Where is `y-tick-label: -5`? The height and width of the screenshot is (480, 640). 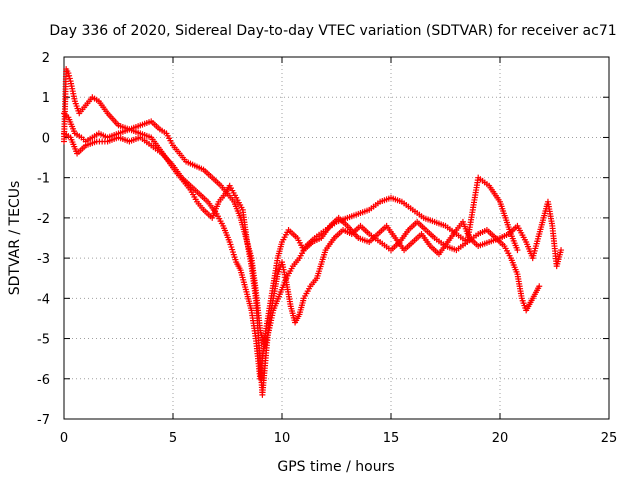 y-tick-label: -5 is located at coordinates (43, 340).